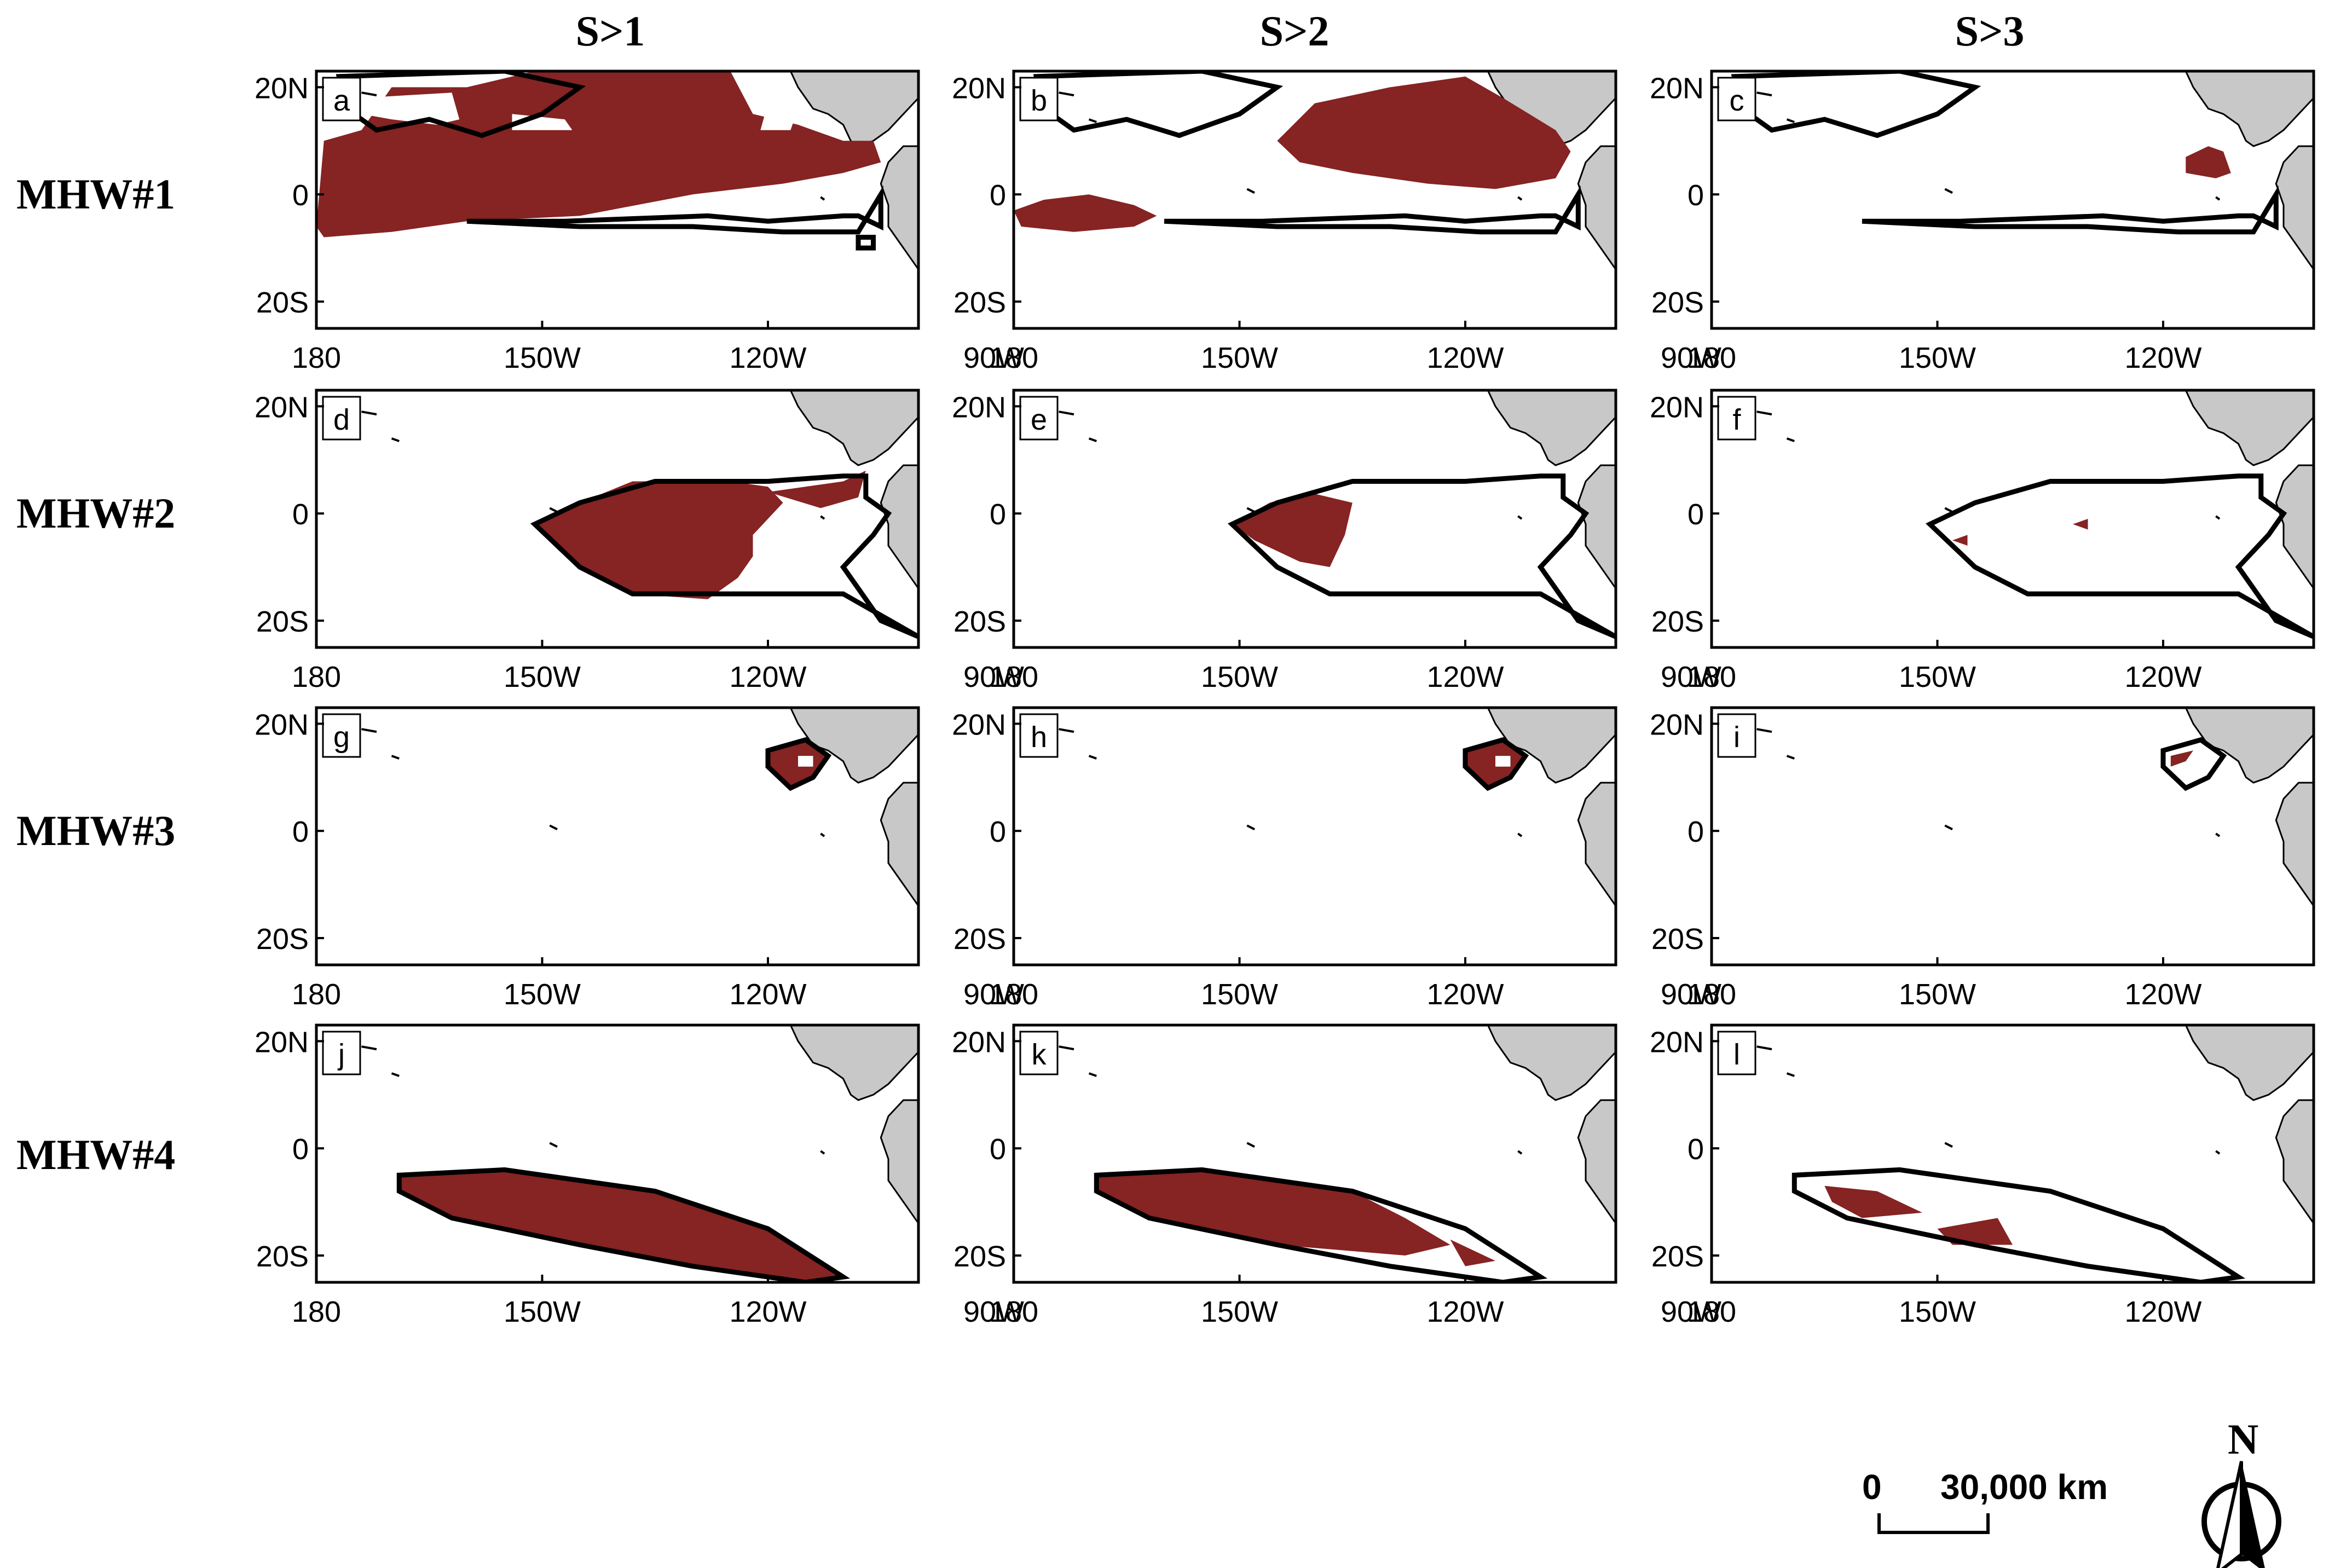 Image resolution: width=2329 pixels, height=1568 pixels. I want to click on map-panel-j: j 20N 0 20S 180 150W 120W 90W, so click(639, 1175).